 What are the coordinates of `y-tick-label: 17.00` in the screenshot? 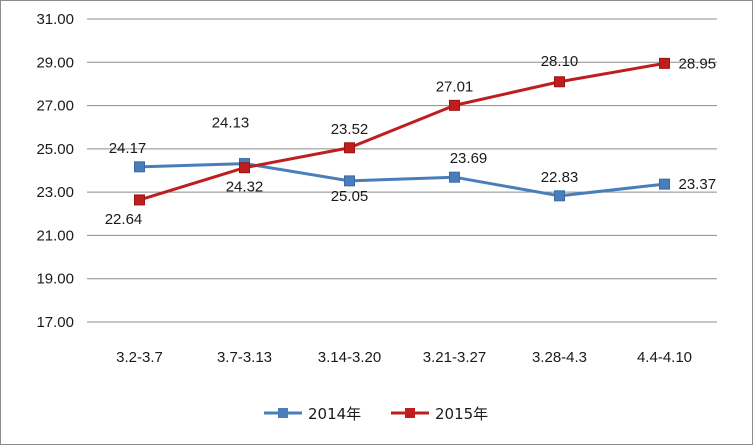 It's located at (55, 322).